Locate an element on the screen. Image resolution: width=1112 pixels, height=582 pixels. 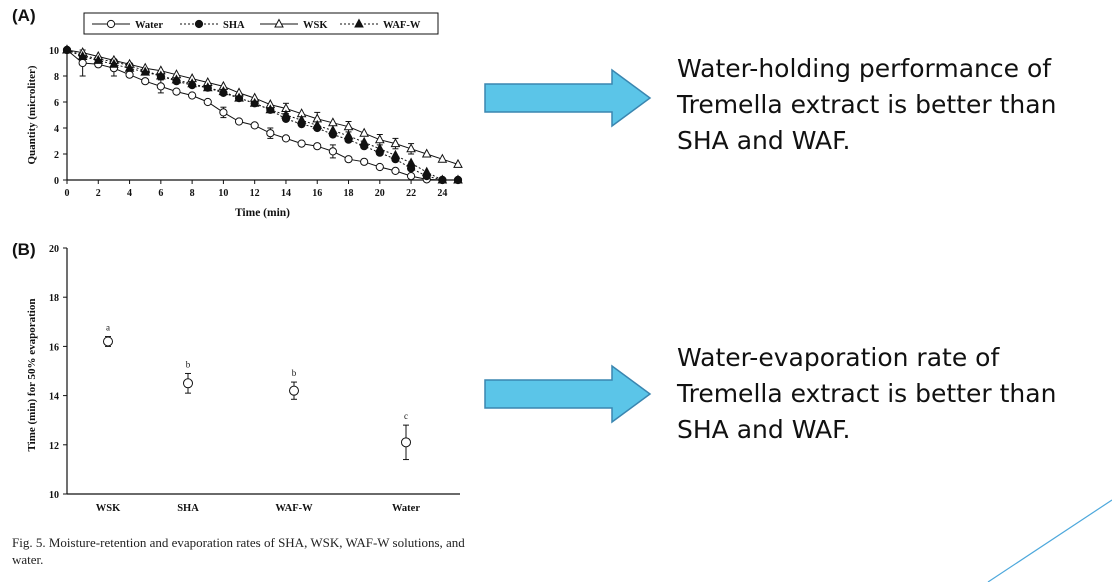
x-tick-label: 14 is located at coordinates (286, 193).